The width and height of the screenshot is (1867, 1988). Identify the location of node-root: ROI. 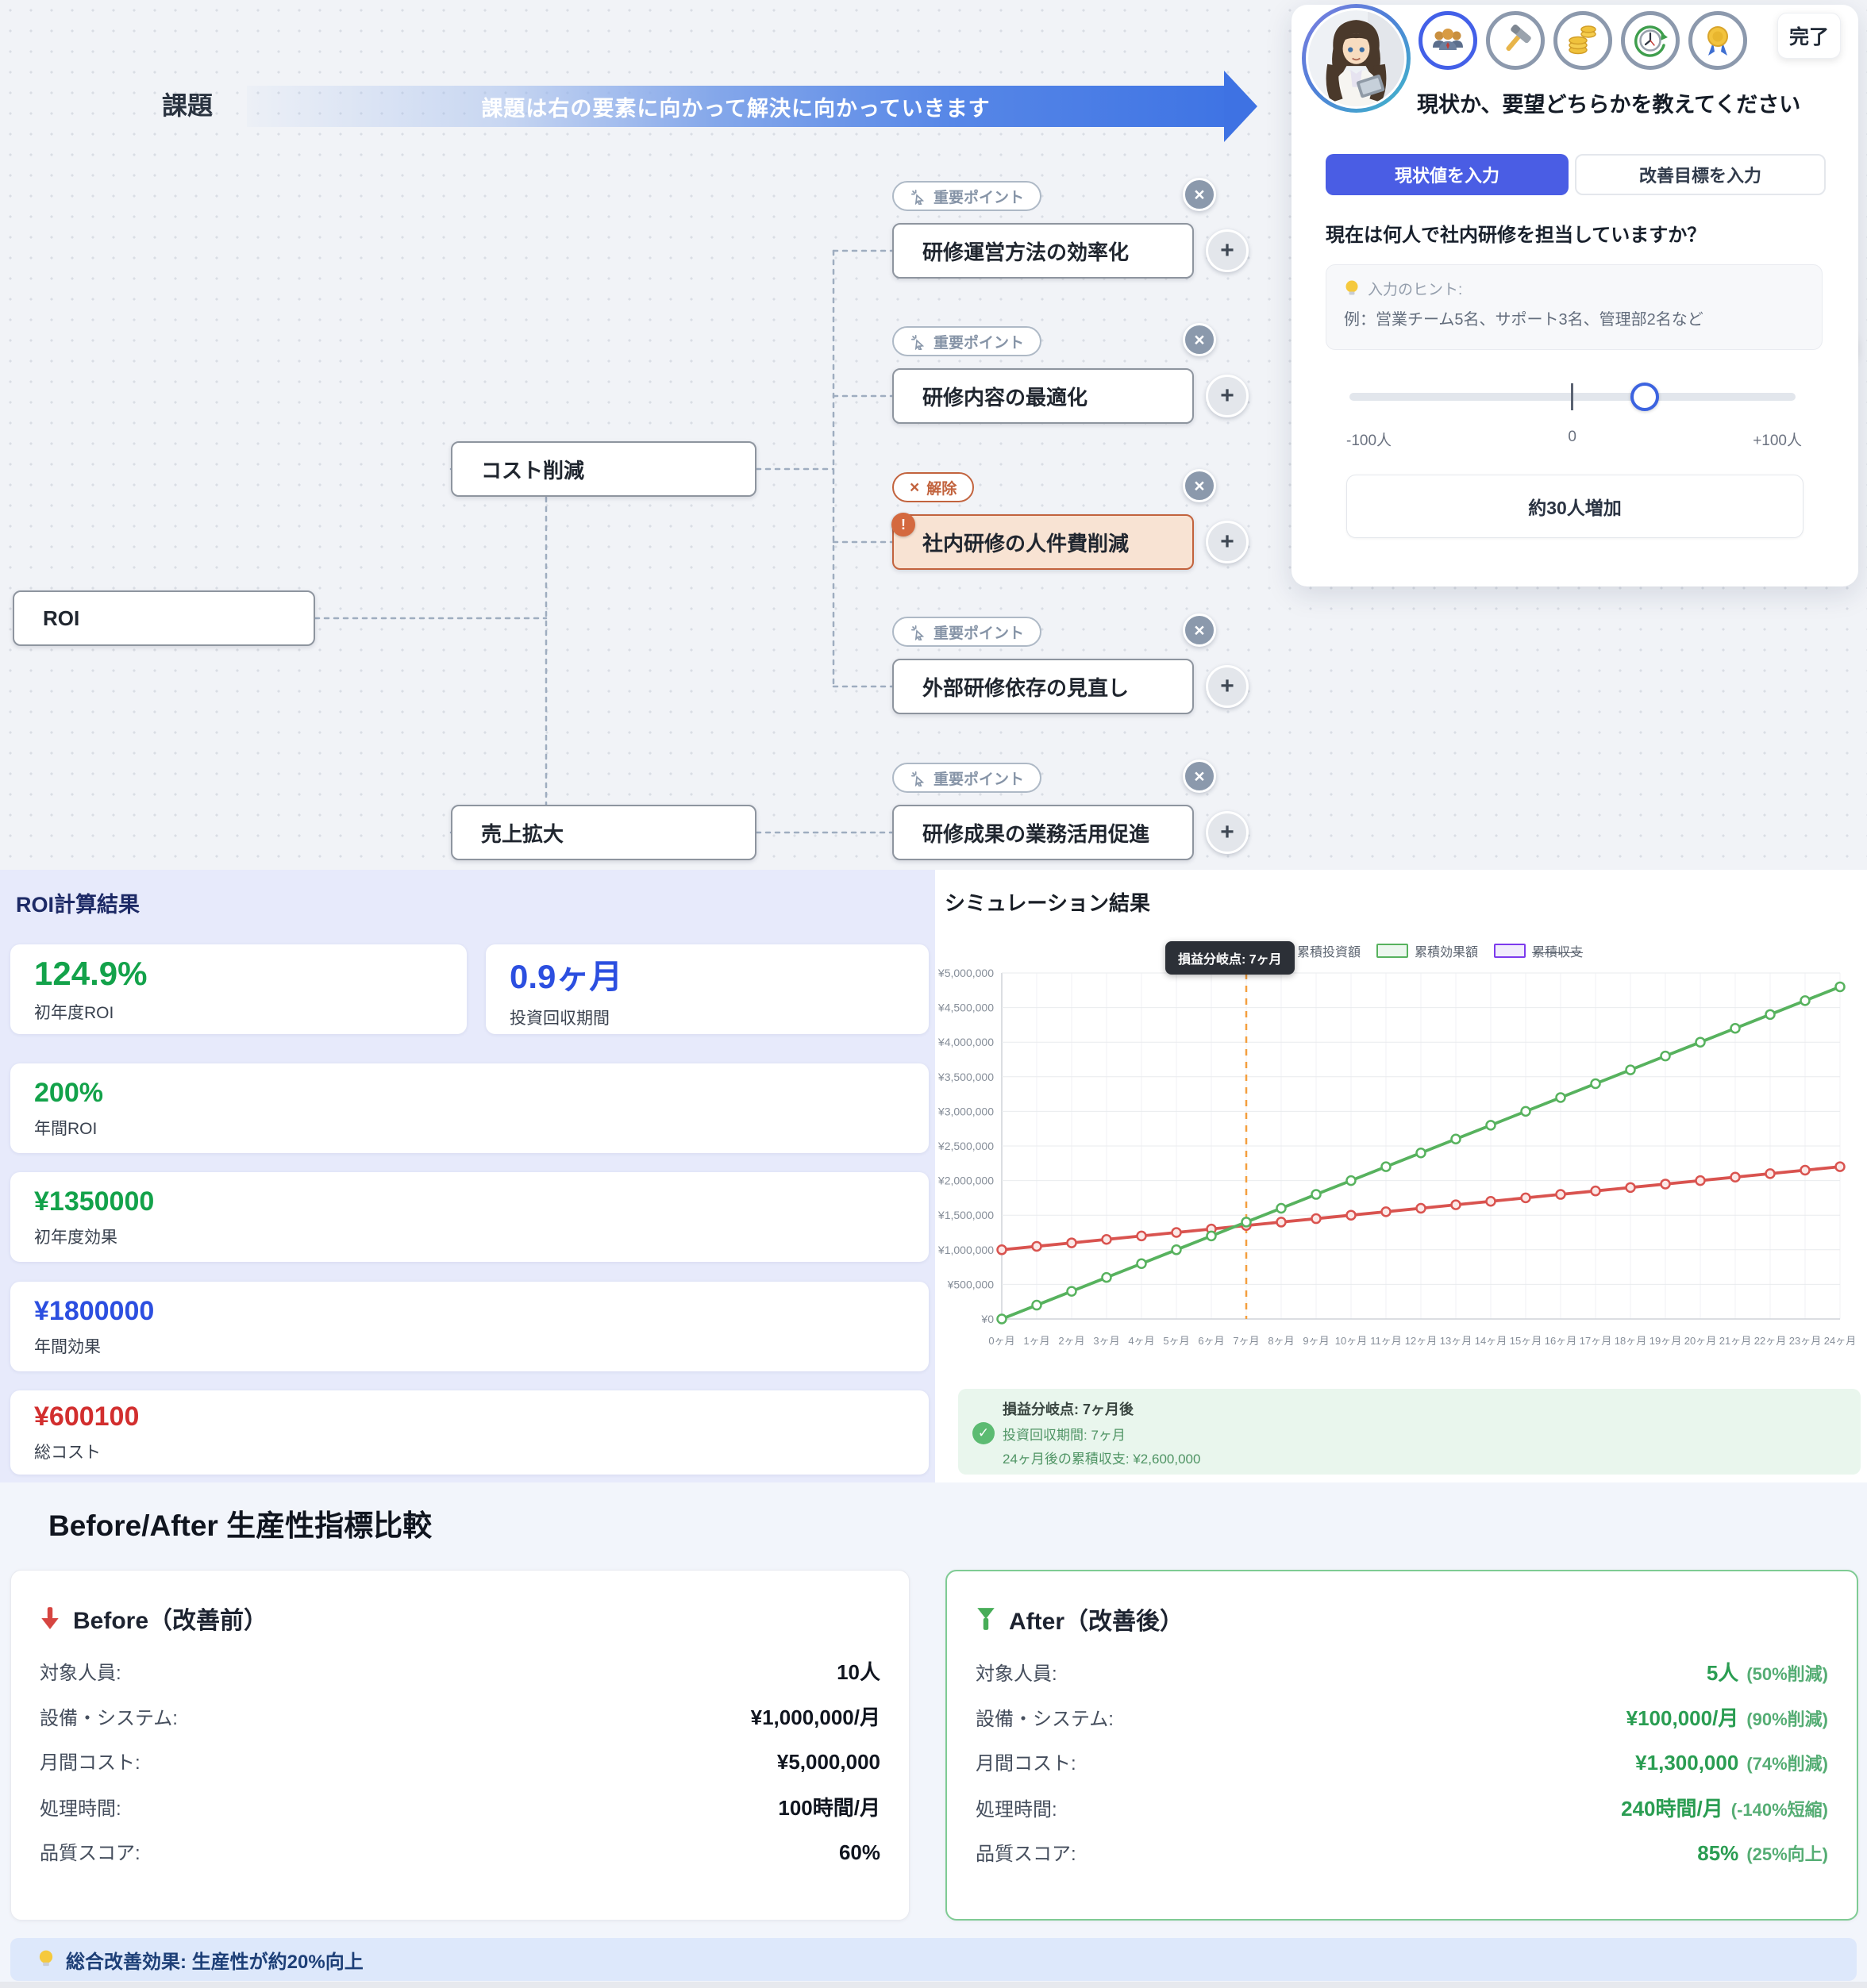
(164, 618).